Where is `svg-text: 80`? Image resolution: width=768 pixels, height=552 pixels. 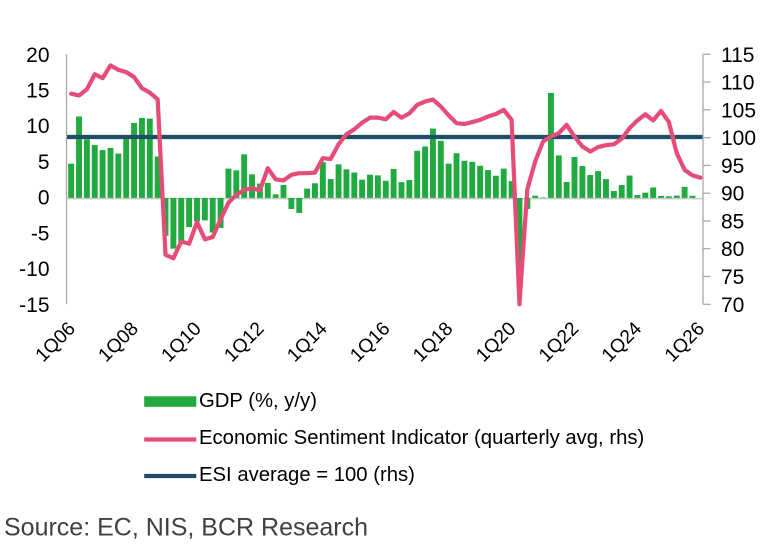 svg-text: 80 is located at coordinates (732, 249).